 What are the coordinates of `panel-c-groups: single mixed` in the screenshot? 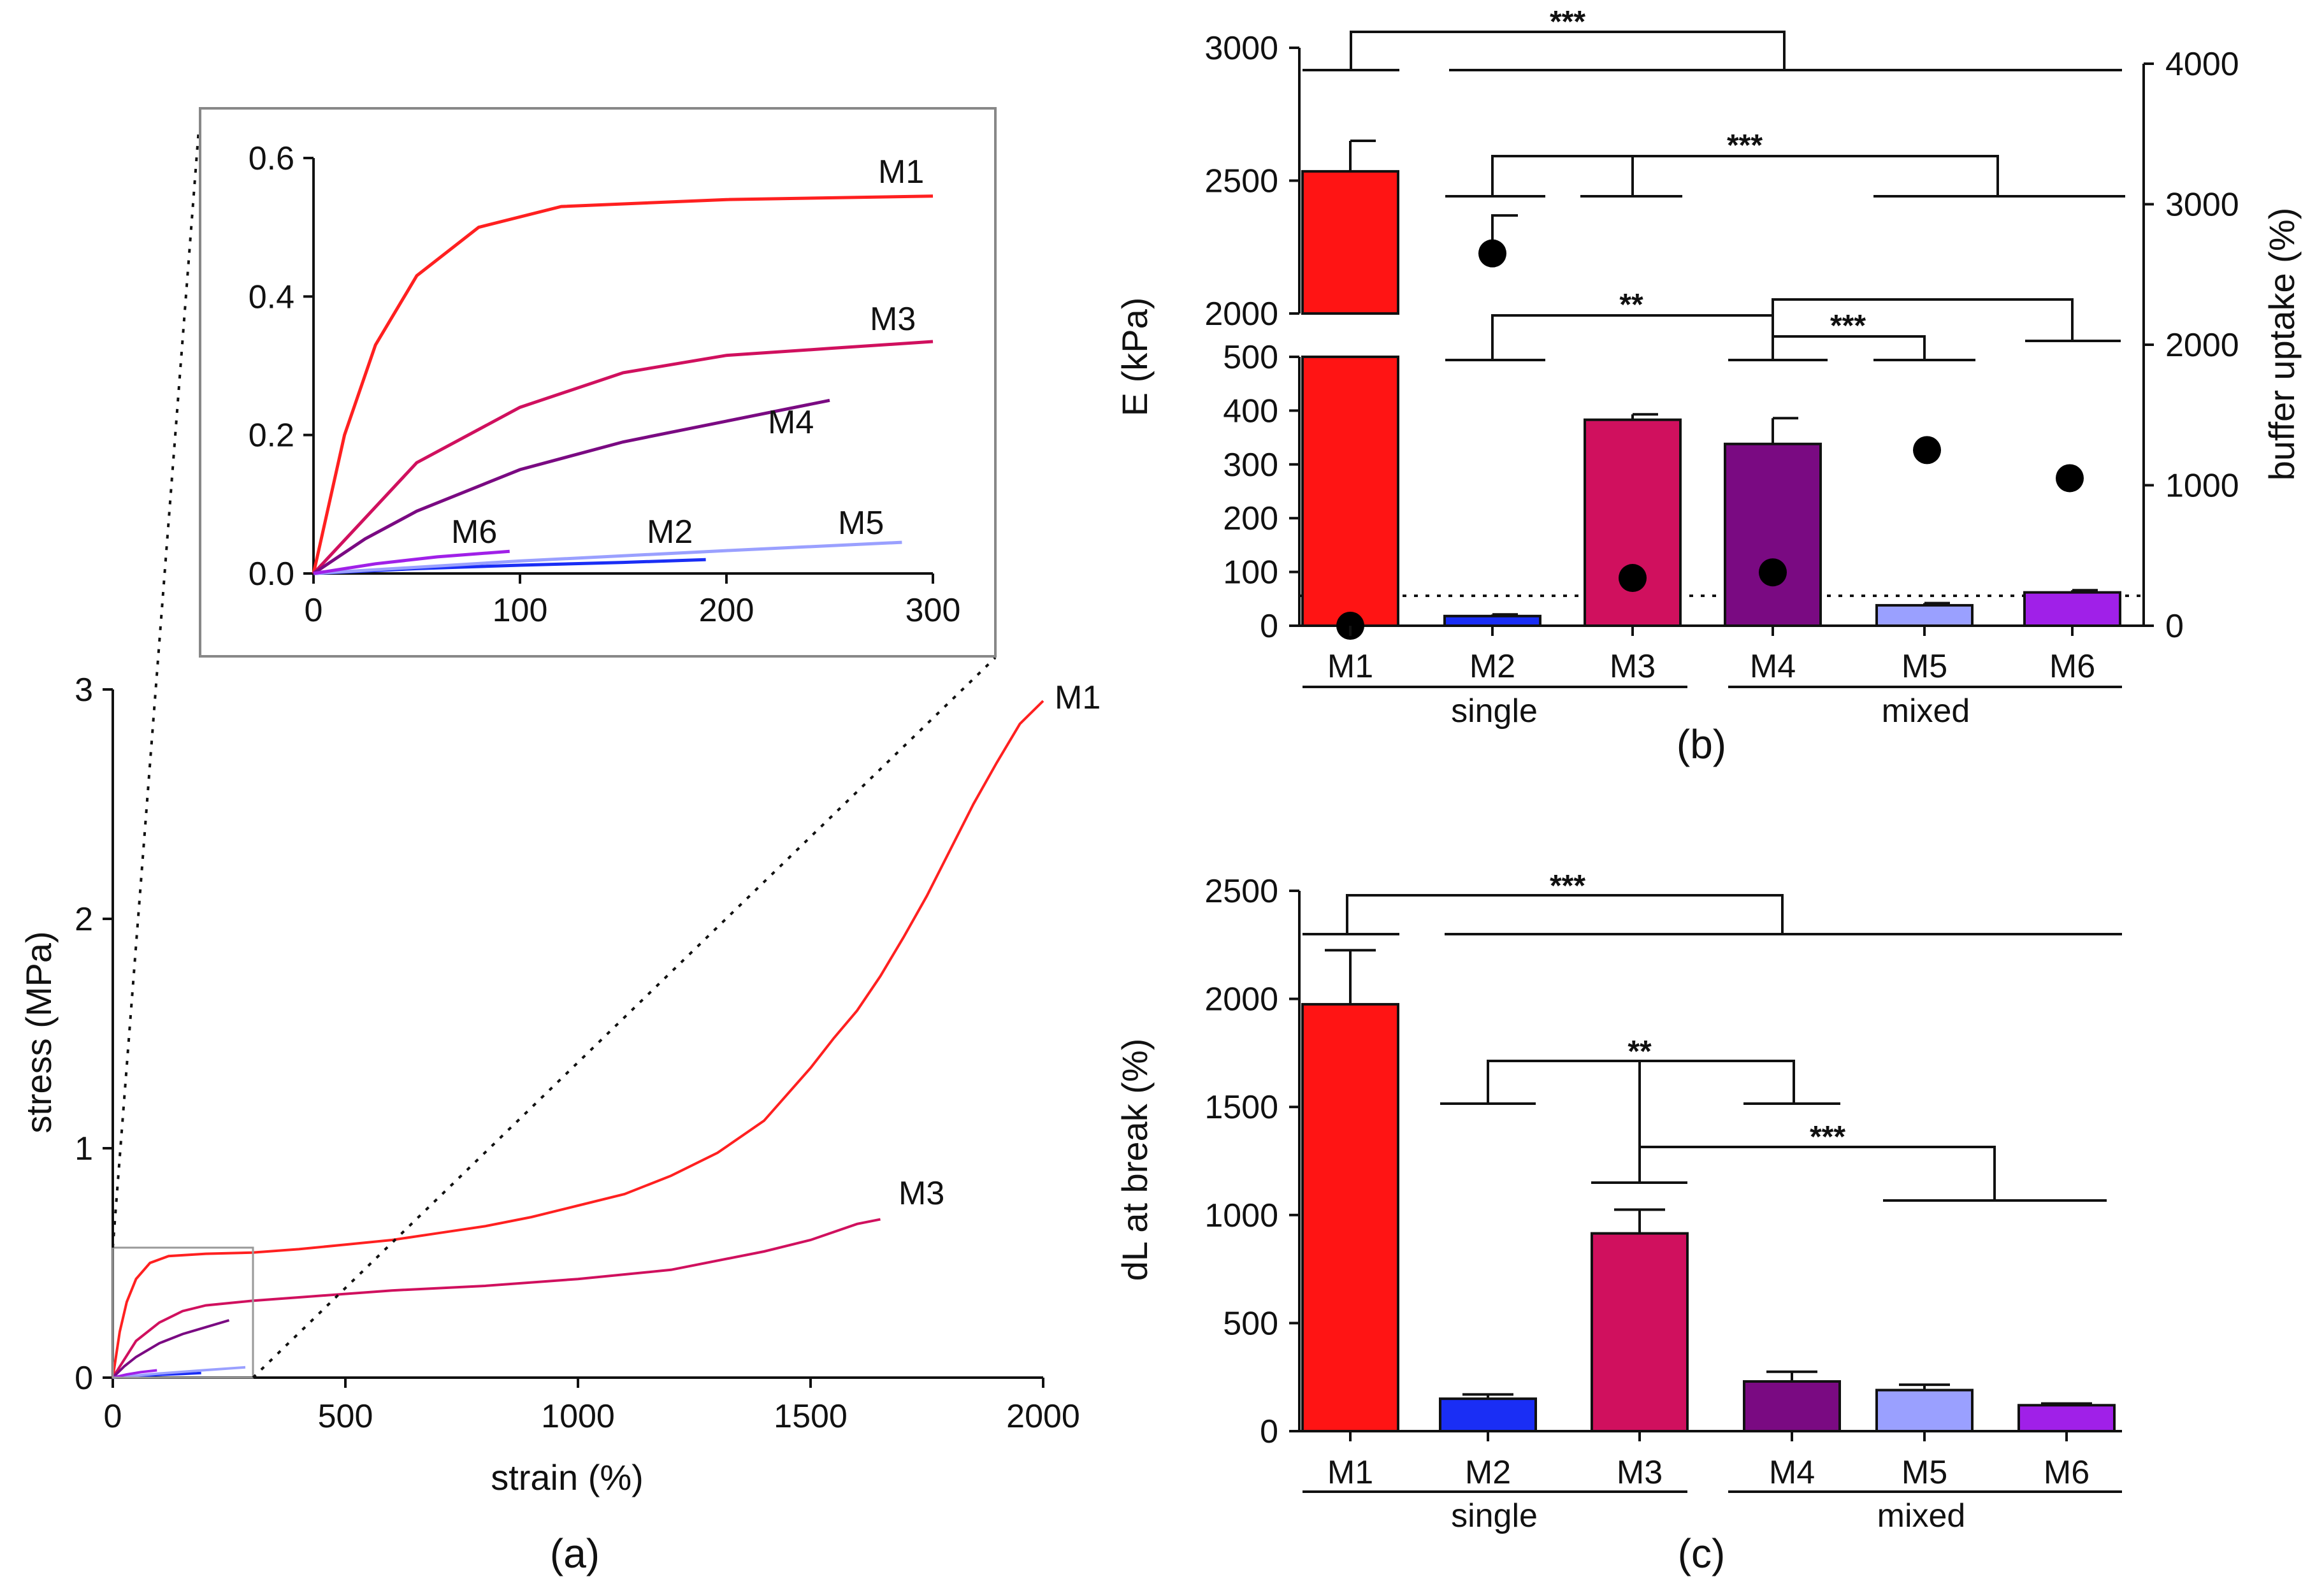 It's located at (1712, 1512).